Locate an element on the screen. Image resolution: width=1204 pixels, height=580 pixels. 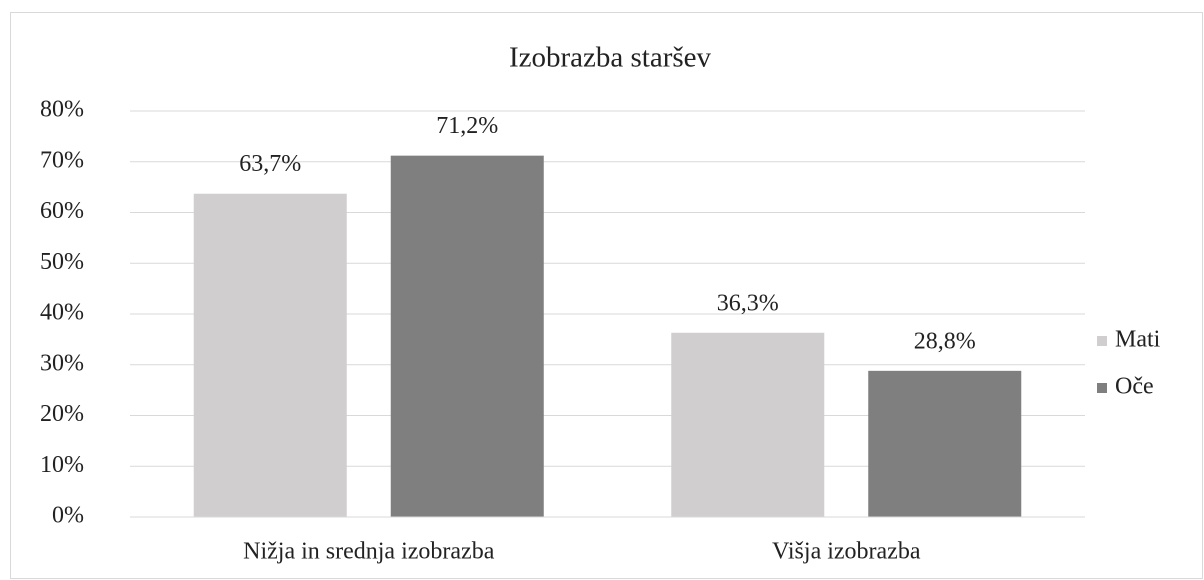
y-tick-label: 60% is located at coordinates (62, 211).